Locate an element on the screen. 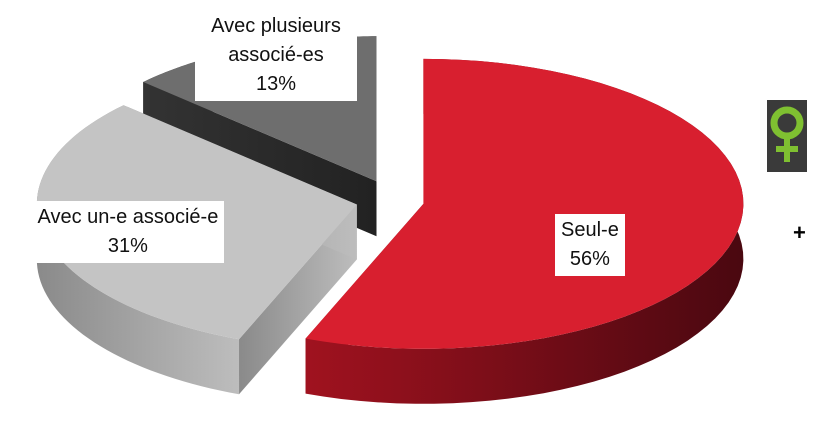 The width and height of the screenshot is (827, 434). data-label: Avec un-e associé-e 31% is located at coordinates (128, 232).